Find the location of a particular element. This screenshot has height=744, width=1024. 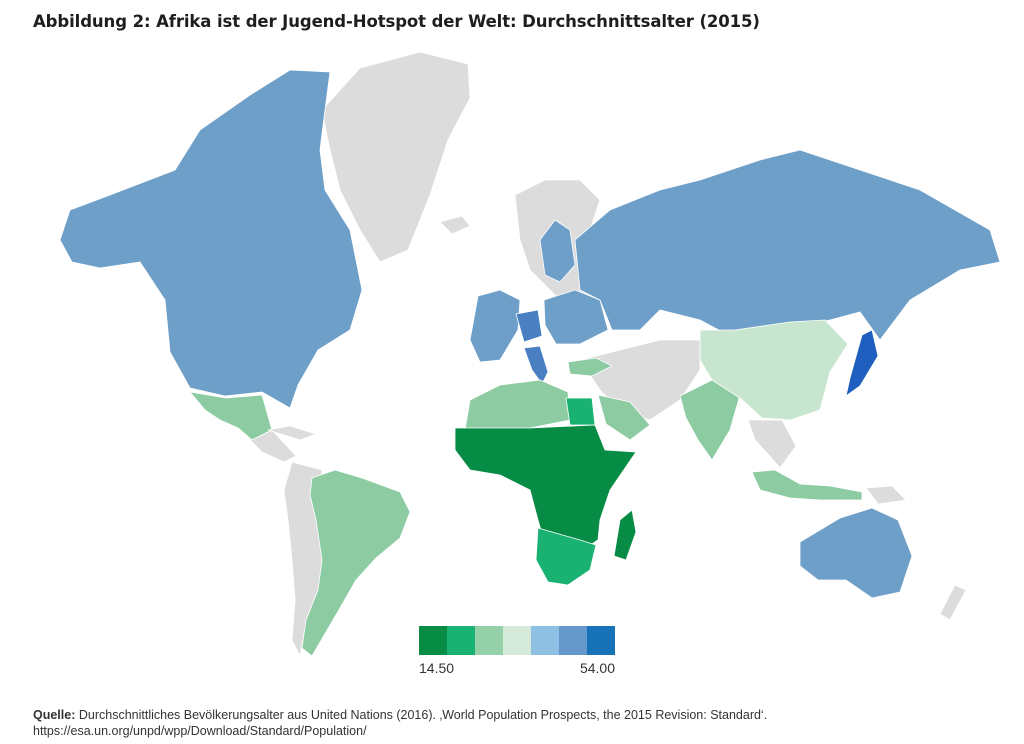

region-north-america is located at coordinates (211, 239).